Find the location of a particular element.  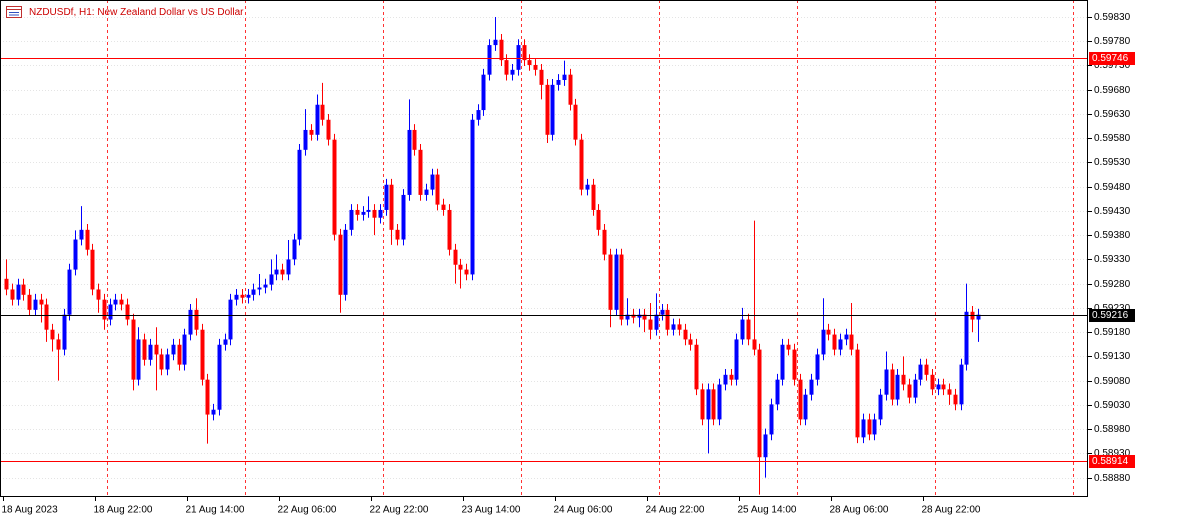

y-tick-label: 0.59080 is located at coordinates (1112, 381).